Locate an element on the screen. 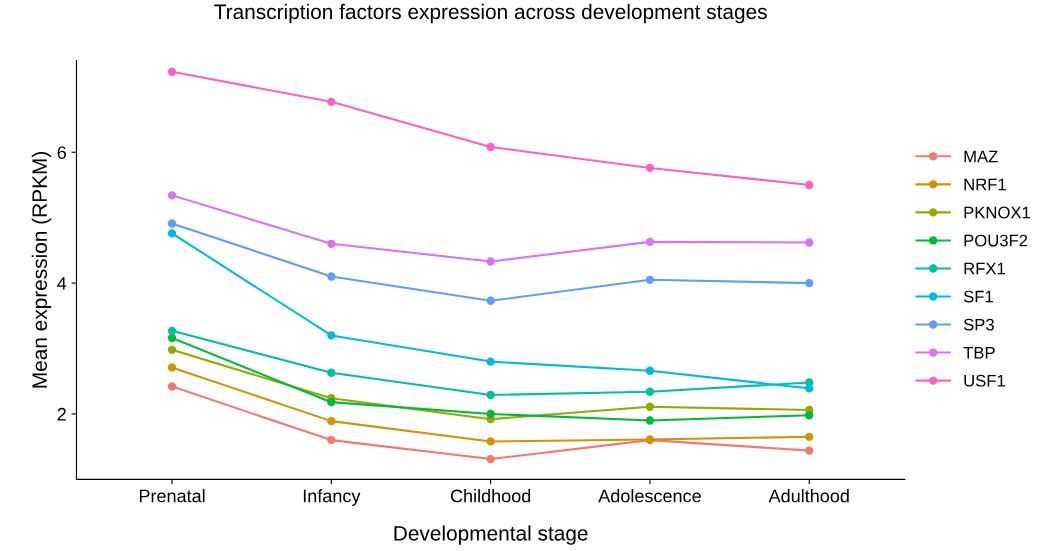  legend-label: MAZ is located at coordinates (981, 156).